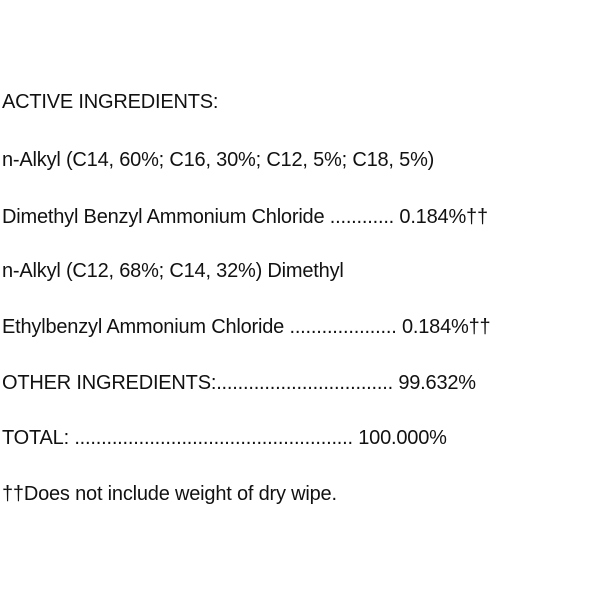  Describe the element at coordinates (169, 494) in the screenshot. I see `footnote: ††Does not include weight of dry wipe.` at that location.